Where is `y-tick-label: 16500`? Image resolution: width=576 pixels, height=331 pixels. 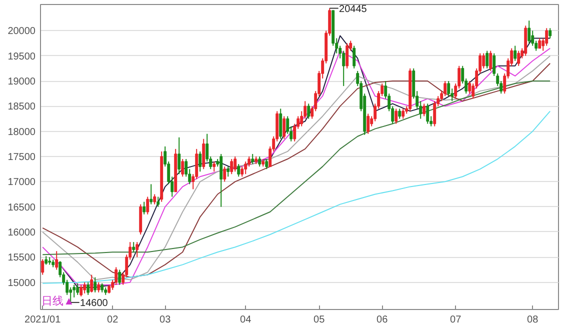
y-tick-label: 16500 is located at coordinates (22, 208).